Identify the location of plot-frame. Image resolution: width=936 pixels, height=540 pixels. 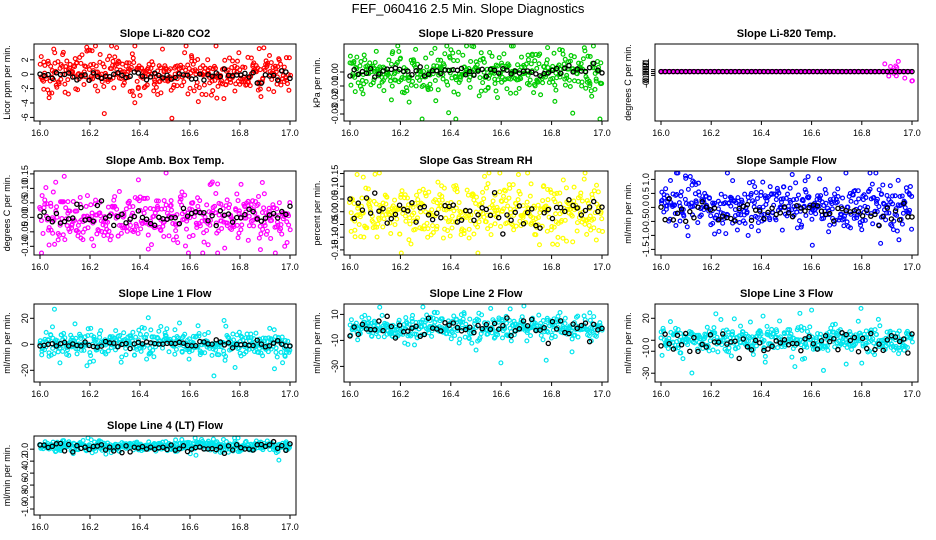
(165, 213).